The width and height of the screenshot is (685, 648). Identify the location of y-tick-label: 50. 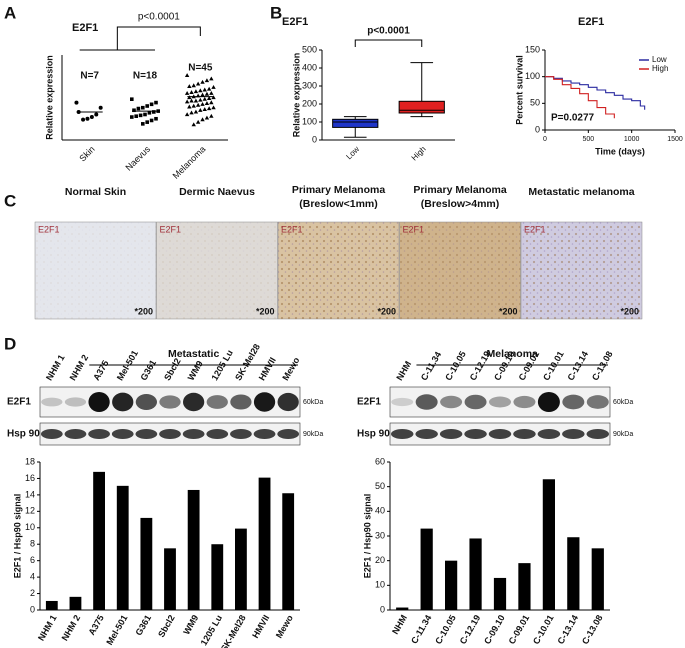
(380, 486).